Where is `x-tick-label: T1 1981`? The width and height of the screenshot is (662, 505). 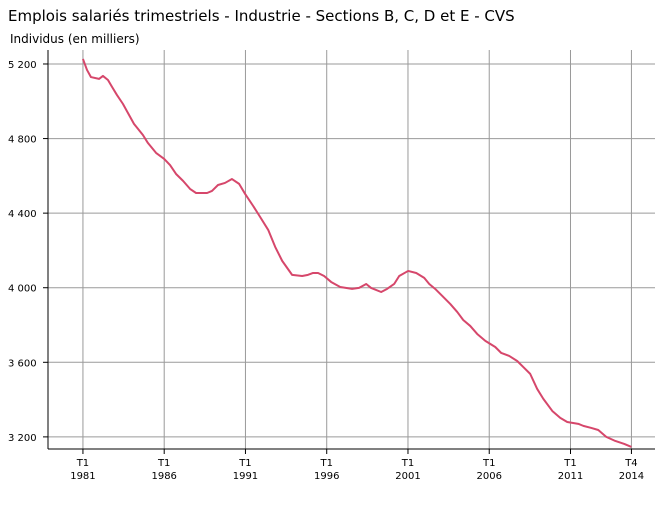
x-tick-label: T1 1981 is located at coordinates (82, 470).